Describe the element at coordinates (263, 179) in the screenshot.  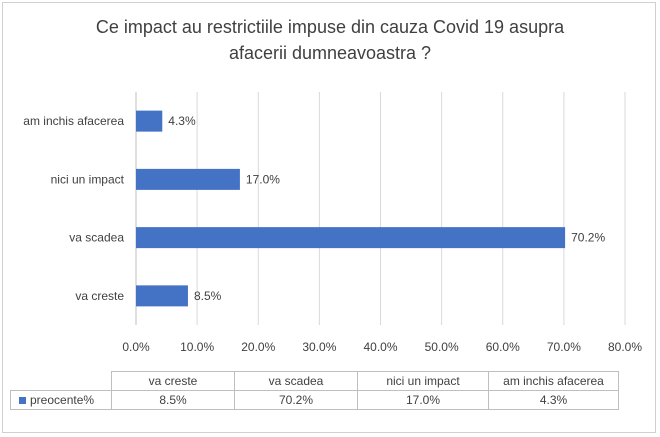
I see `data-label: 17.0%` at that location.